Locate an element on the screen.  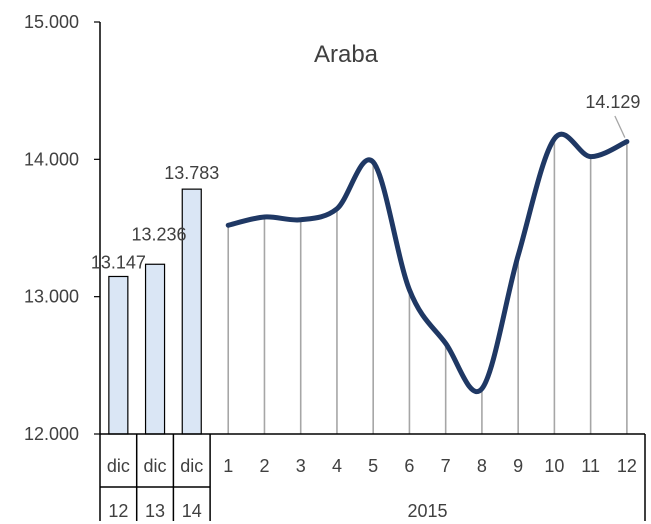
x-tick-label-month: 9 is located at coordinates (518, 466).